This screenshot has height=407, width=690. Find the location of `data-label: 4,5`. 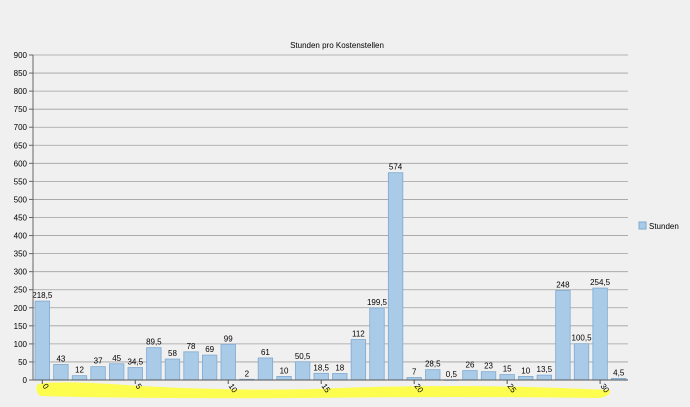

data-label: 4,5 is located at coordinates (619, 372).